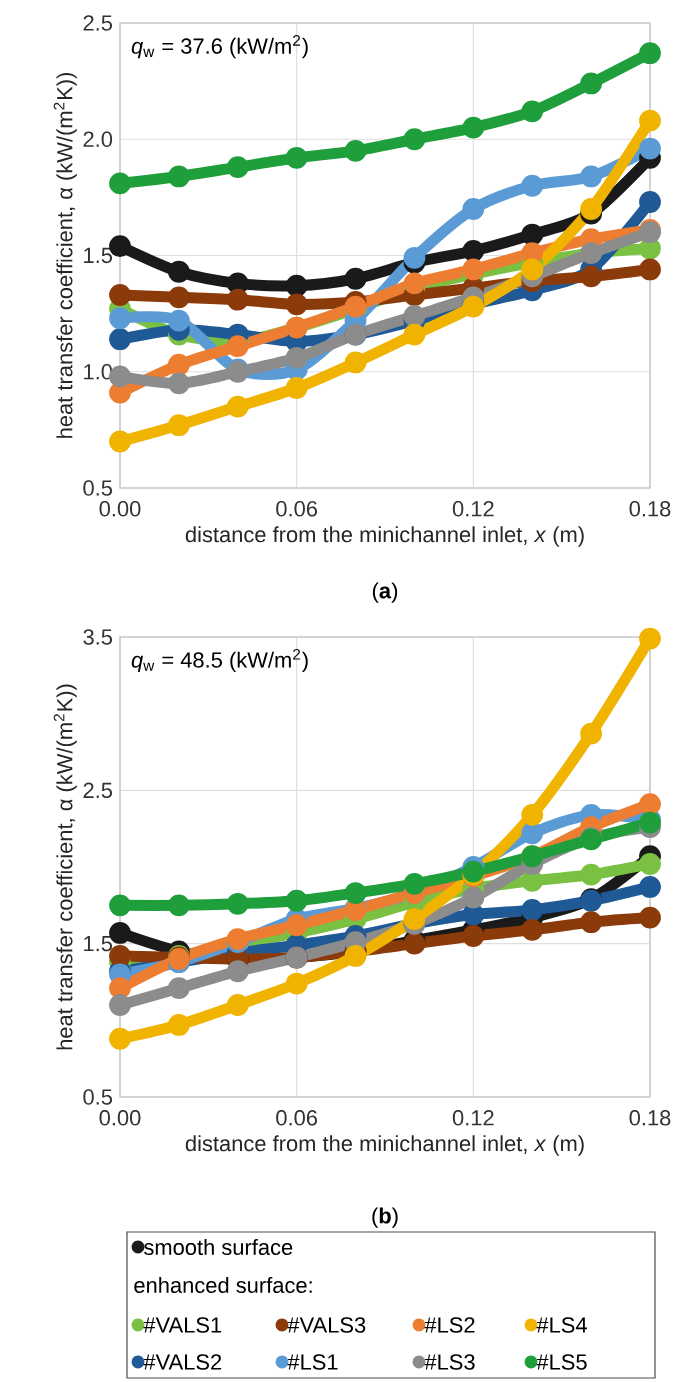  I want to click on legend-label: #LS2, so click(449, 1325).